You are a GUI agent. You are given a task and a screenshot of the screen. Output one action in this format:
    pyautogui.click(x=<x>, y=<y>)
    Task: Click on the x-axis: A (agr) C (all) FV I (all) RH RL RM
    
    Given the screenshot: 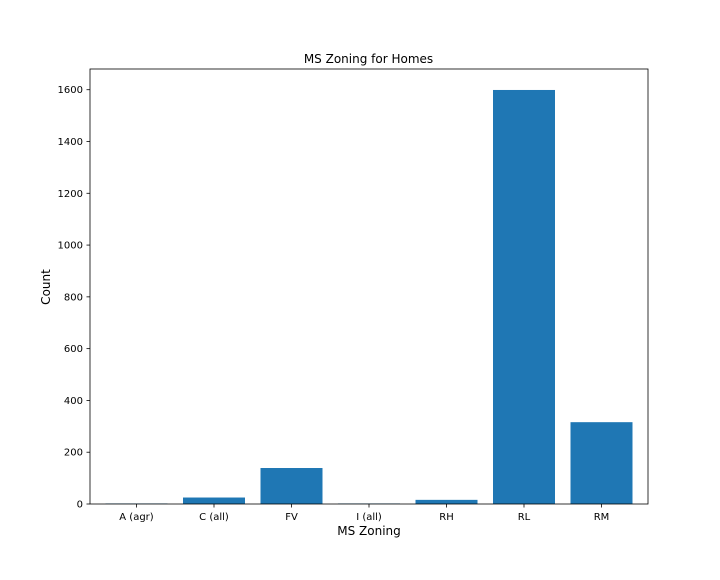 What is the action you would take?
    pyautogui.click(x=364, y=513)
    